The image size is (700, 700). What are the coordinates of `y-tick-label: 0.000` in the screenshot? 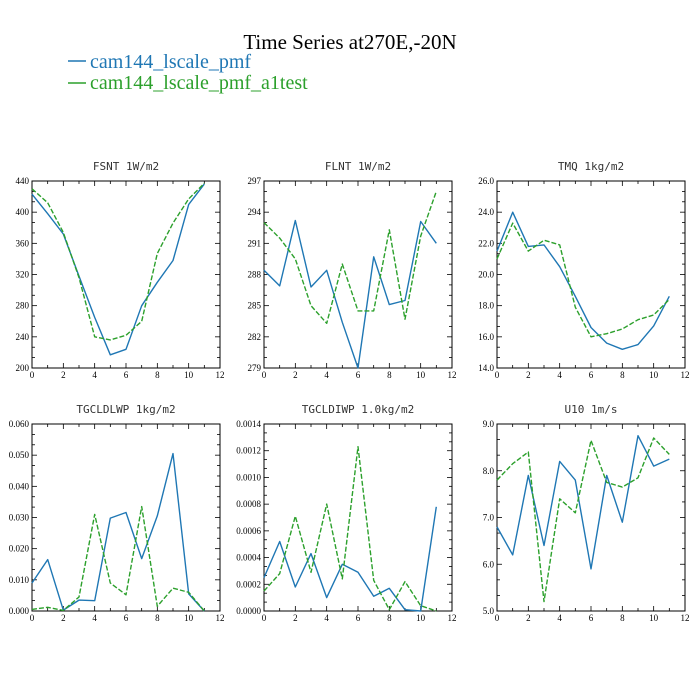 It's located at (19, 611).